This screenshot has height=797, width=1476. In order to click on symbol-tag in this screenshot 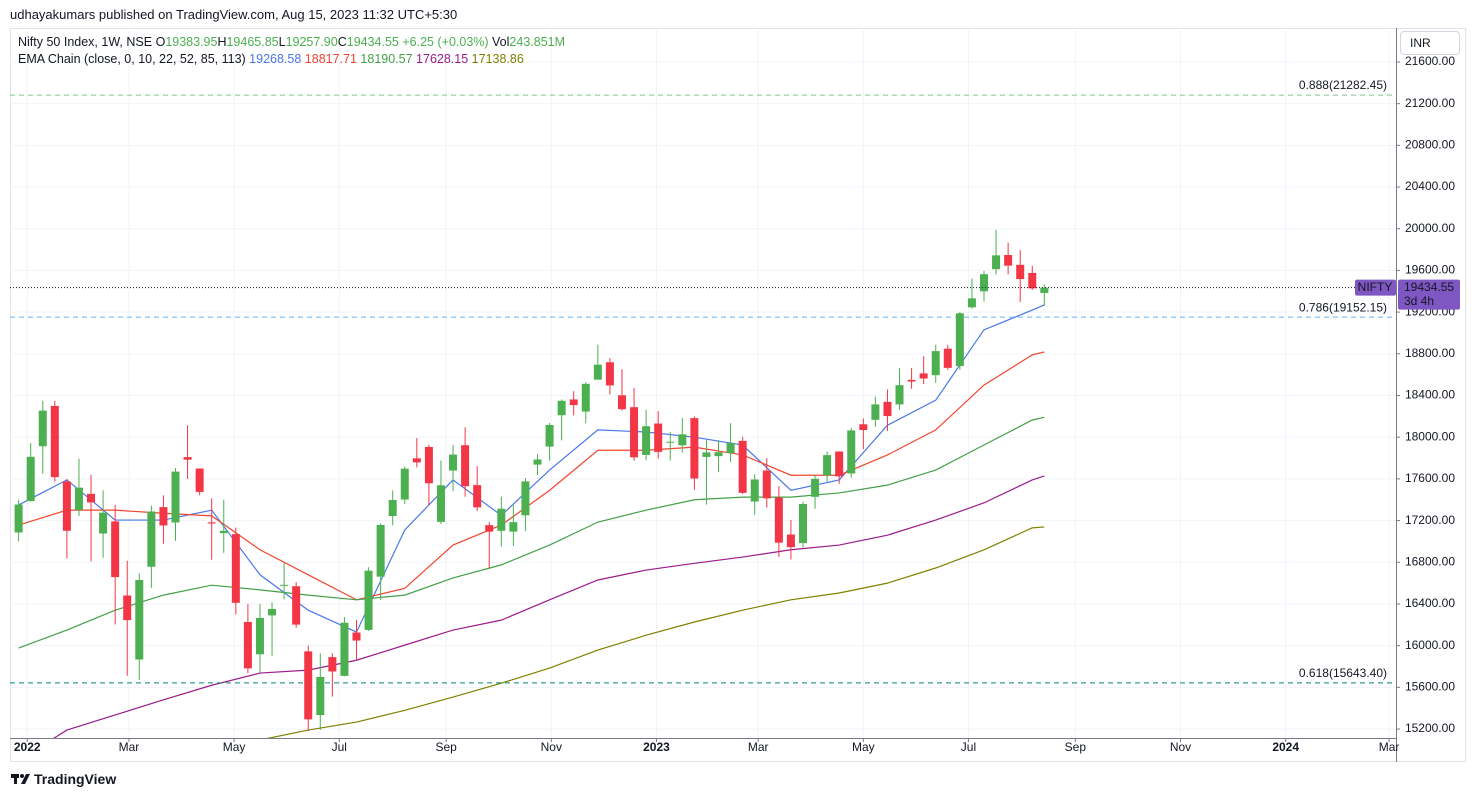, I will do `click(1375, 287)`.